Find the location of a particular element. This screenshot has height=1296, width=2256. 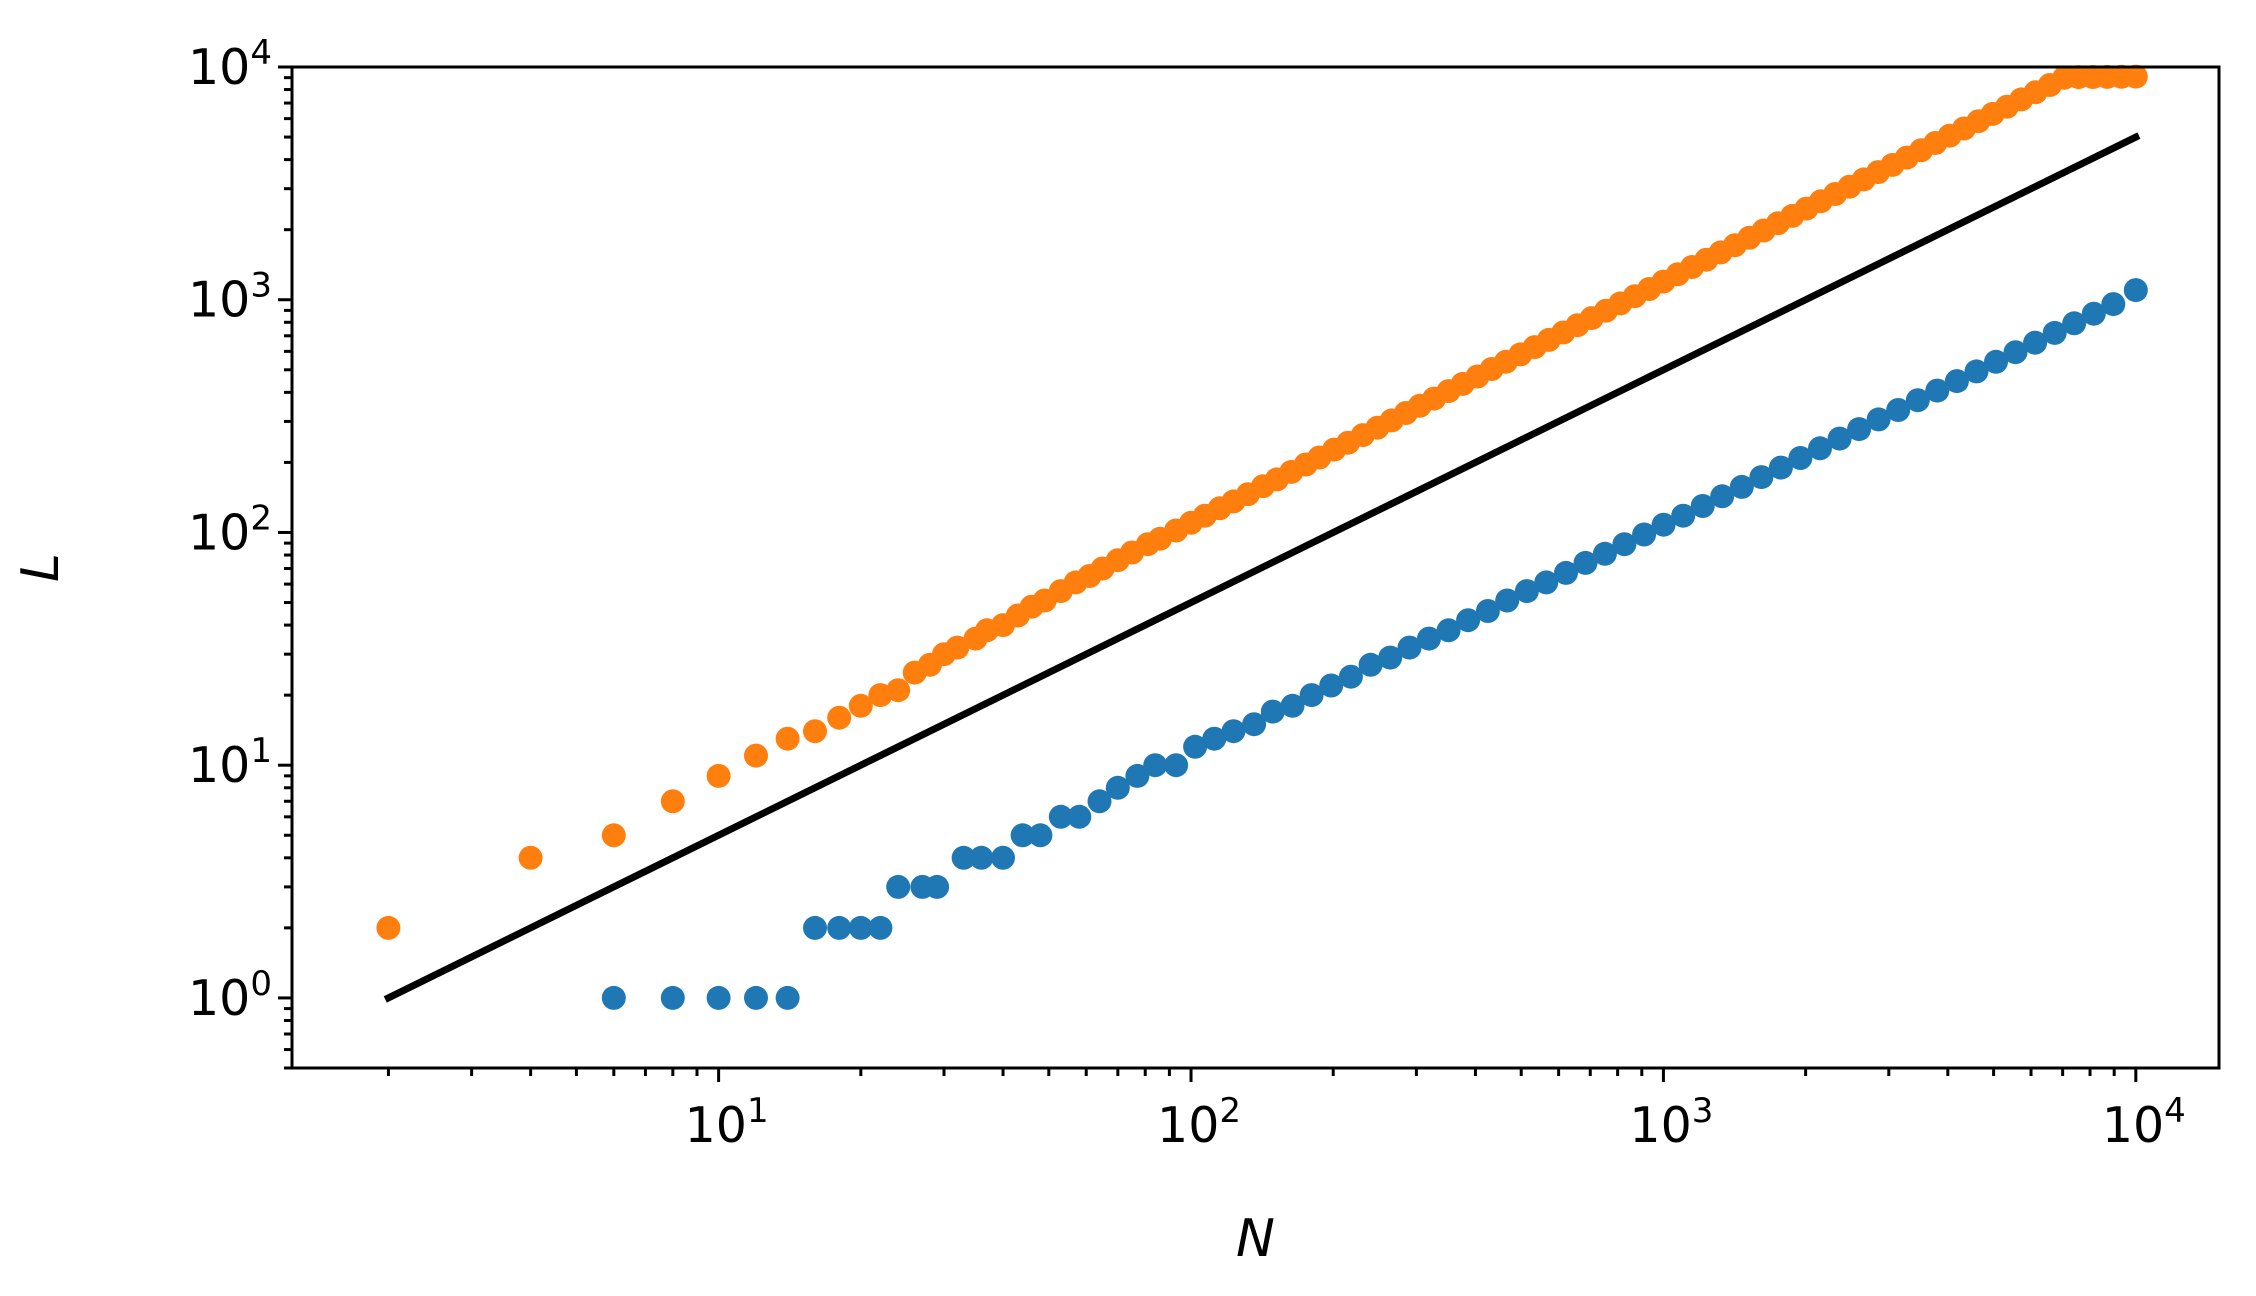

x-tick-label: 104 is located at coordinates (2144, 1122).